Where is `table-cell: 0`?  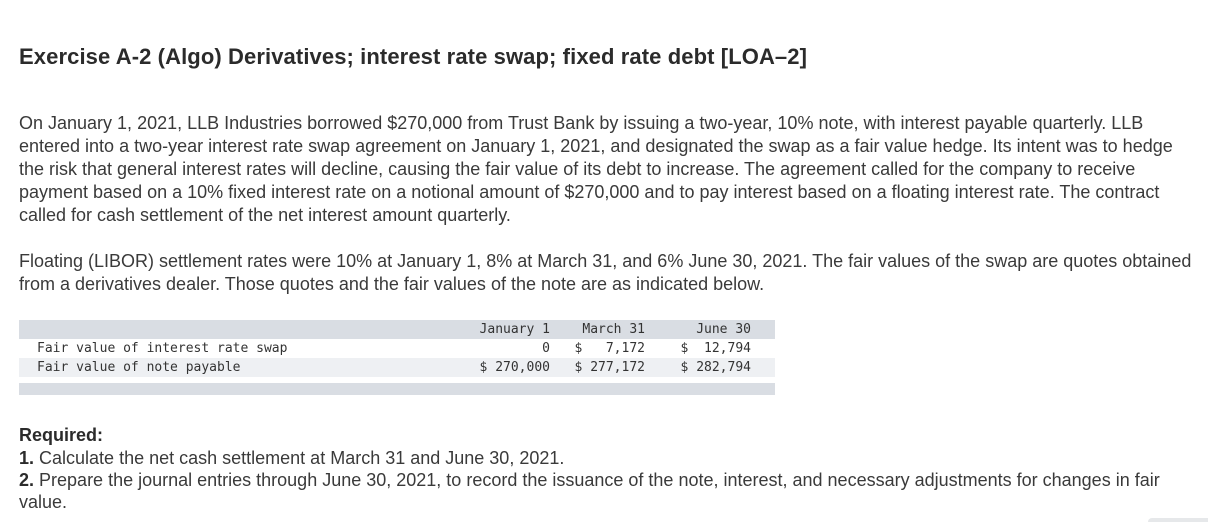
table-cell: 0 is located at coordinates (546, 348).